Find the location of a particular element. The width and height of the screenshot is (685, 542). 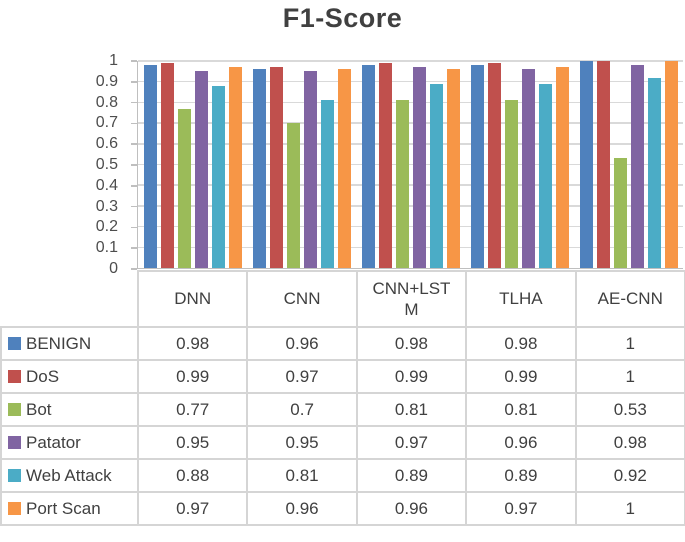

y-axis-label: 0.4 is located at coordinates (106, 185).